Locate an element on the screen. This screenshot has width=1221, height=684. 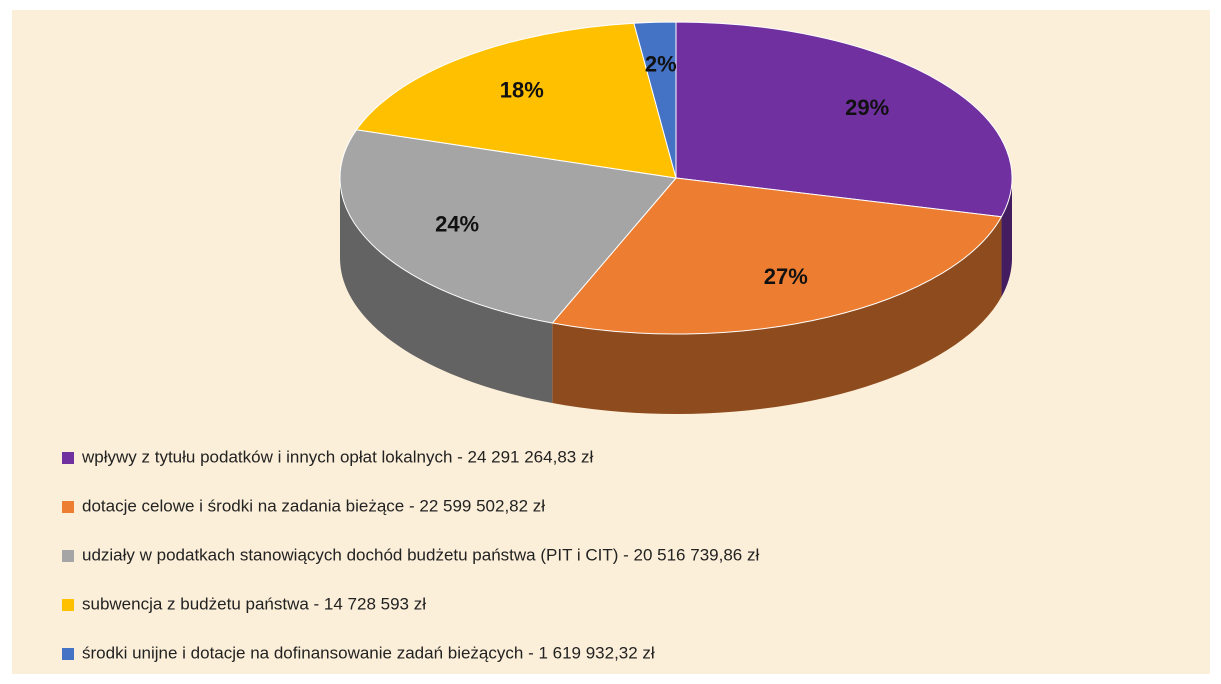
data-label: 27% is located at coordinates (786, 276).